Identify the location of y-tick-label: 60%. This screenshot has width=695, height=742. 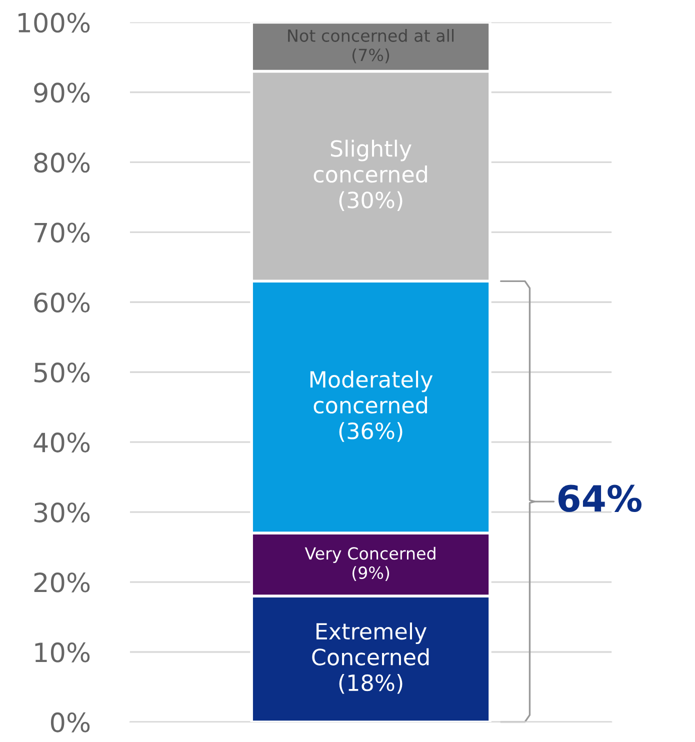
(62, 302).